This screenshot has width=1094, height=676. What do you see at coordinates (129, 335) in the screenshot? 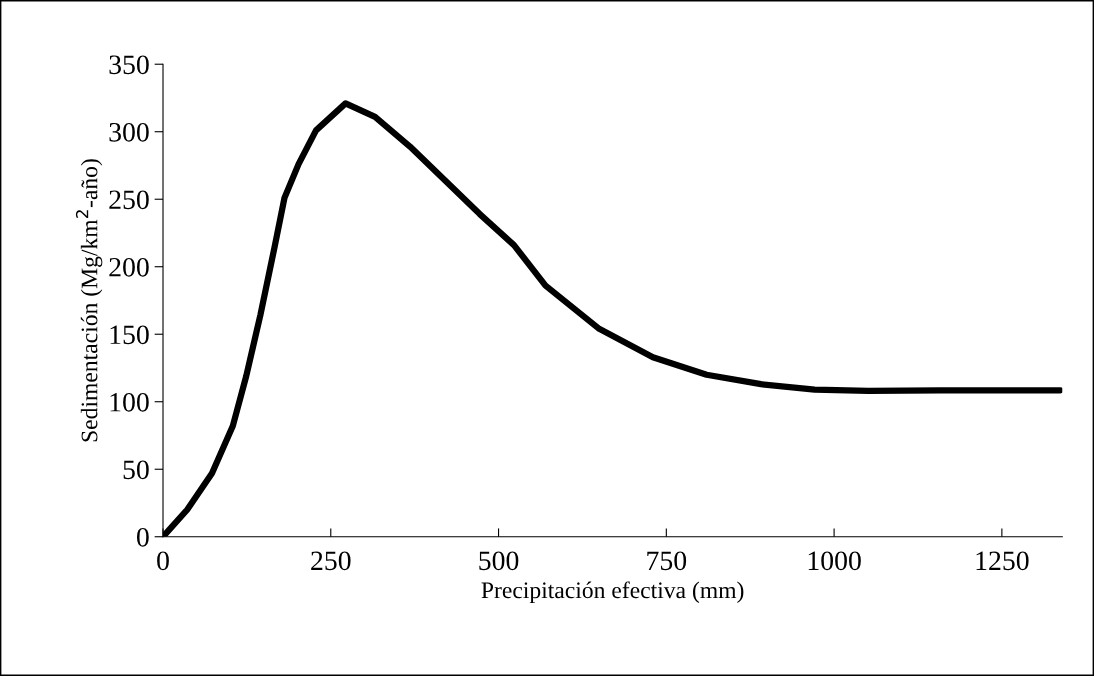
I see `y-tick-label: 150` at bounding box center [129, 335].